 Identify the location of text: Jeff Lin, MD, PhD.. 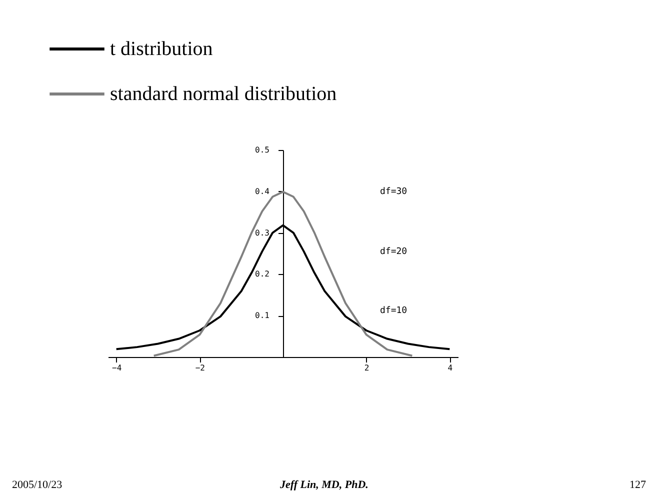
(324, 485).